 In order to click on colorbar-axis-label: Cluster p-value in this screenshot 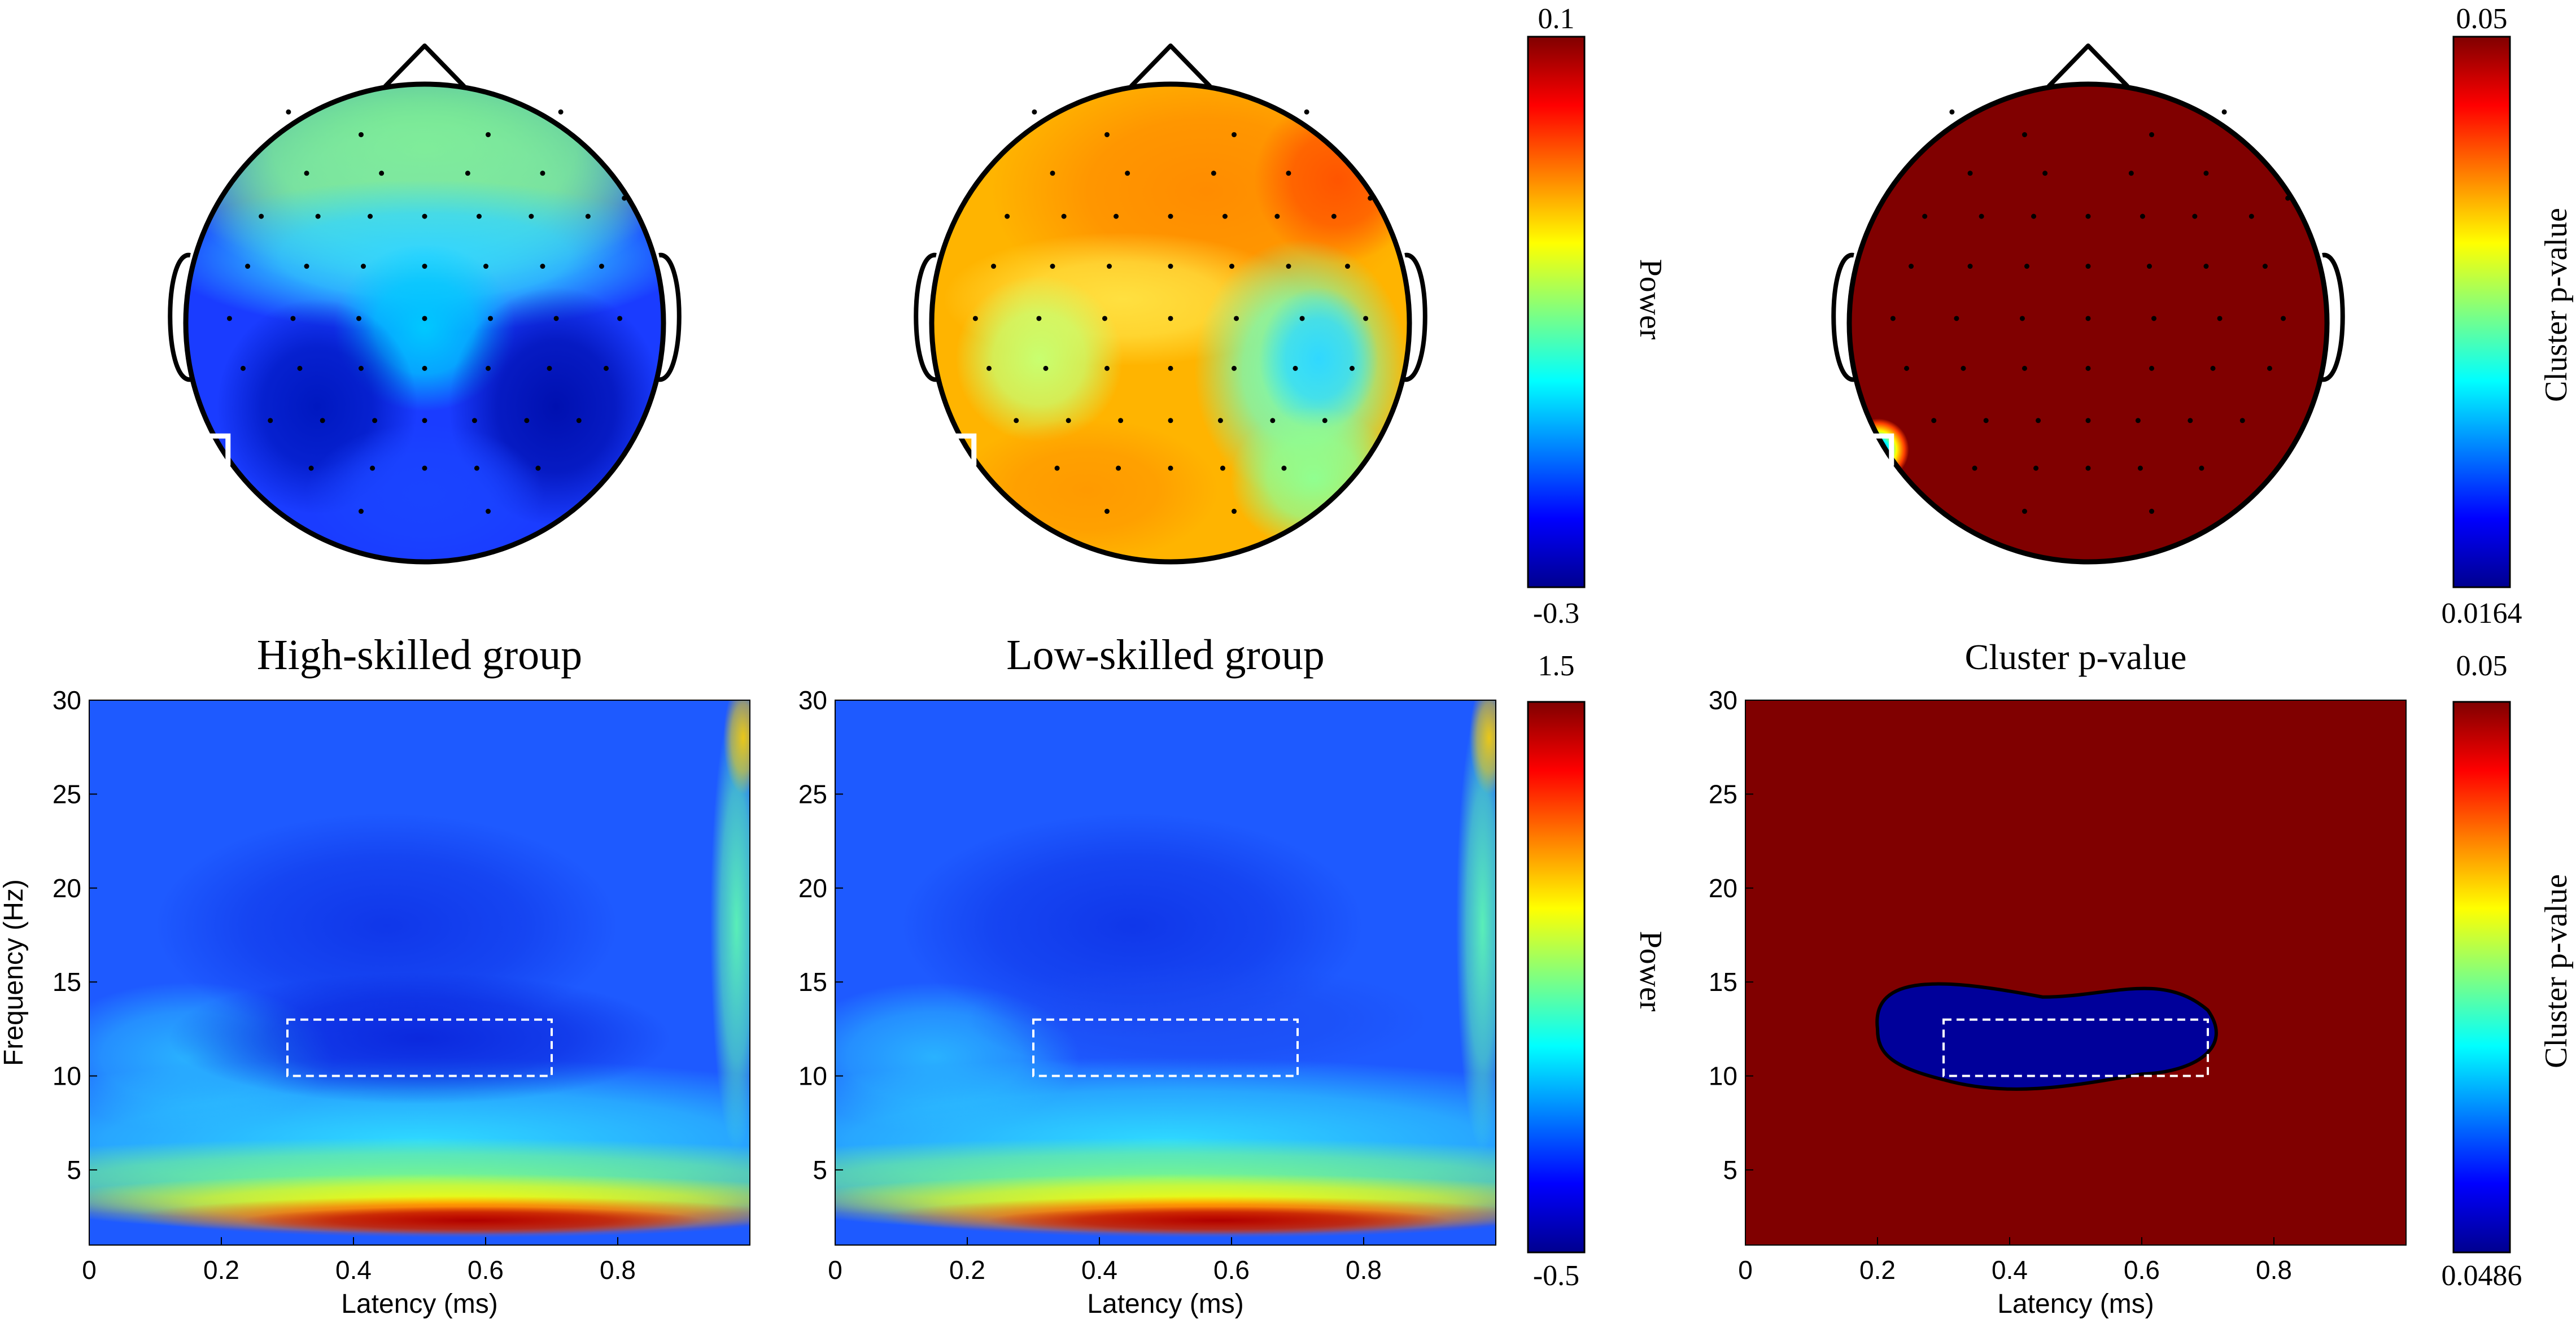, I will do `click(2557, 971)`.